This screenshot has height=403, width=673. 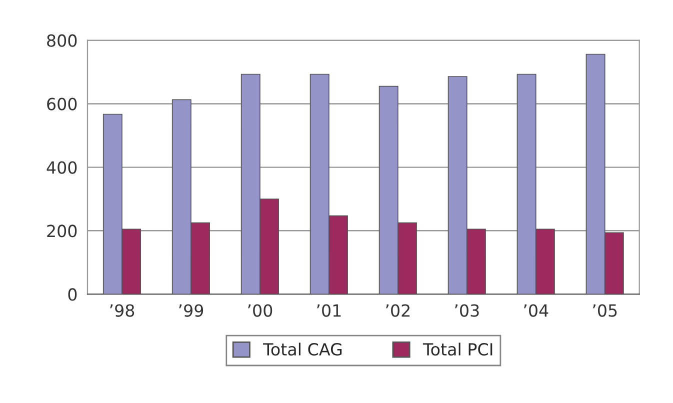 I want to click on x-tick-label: ’02, so click(x=398, y=310).